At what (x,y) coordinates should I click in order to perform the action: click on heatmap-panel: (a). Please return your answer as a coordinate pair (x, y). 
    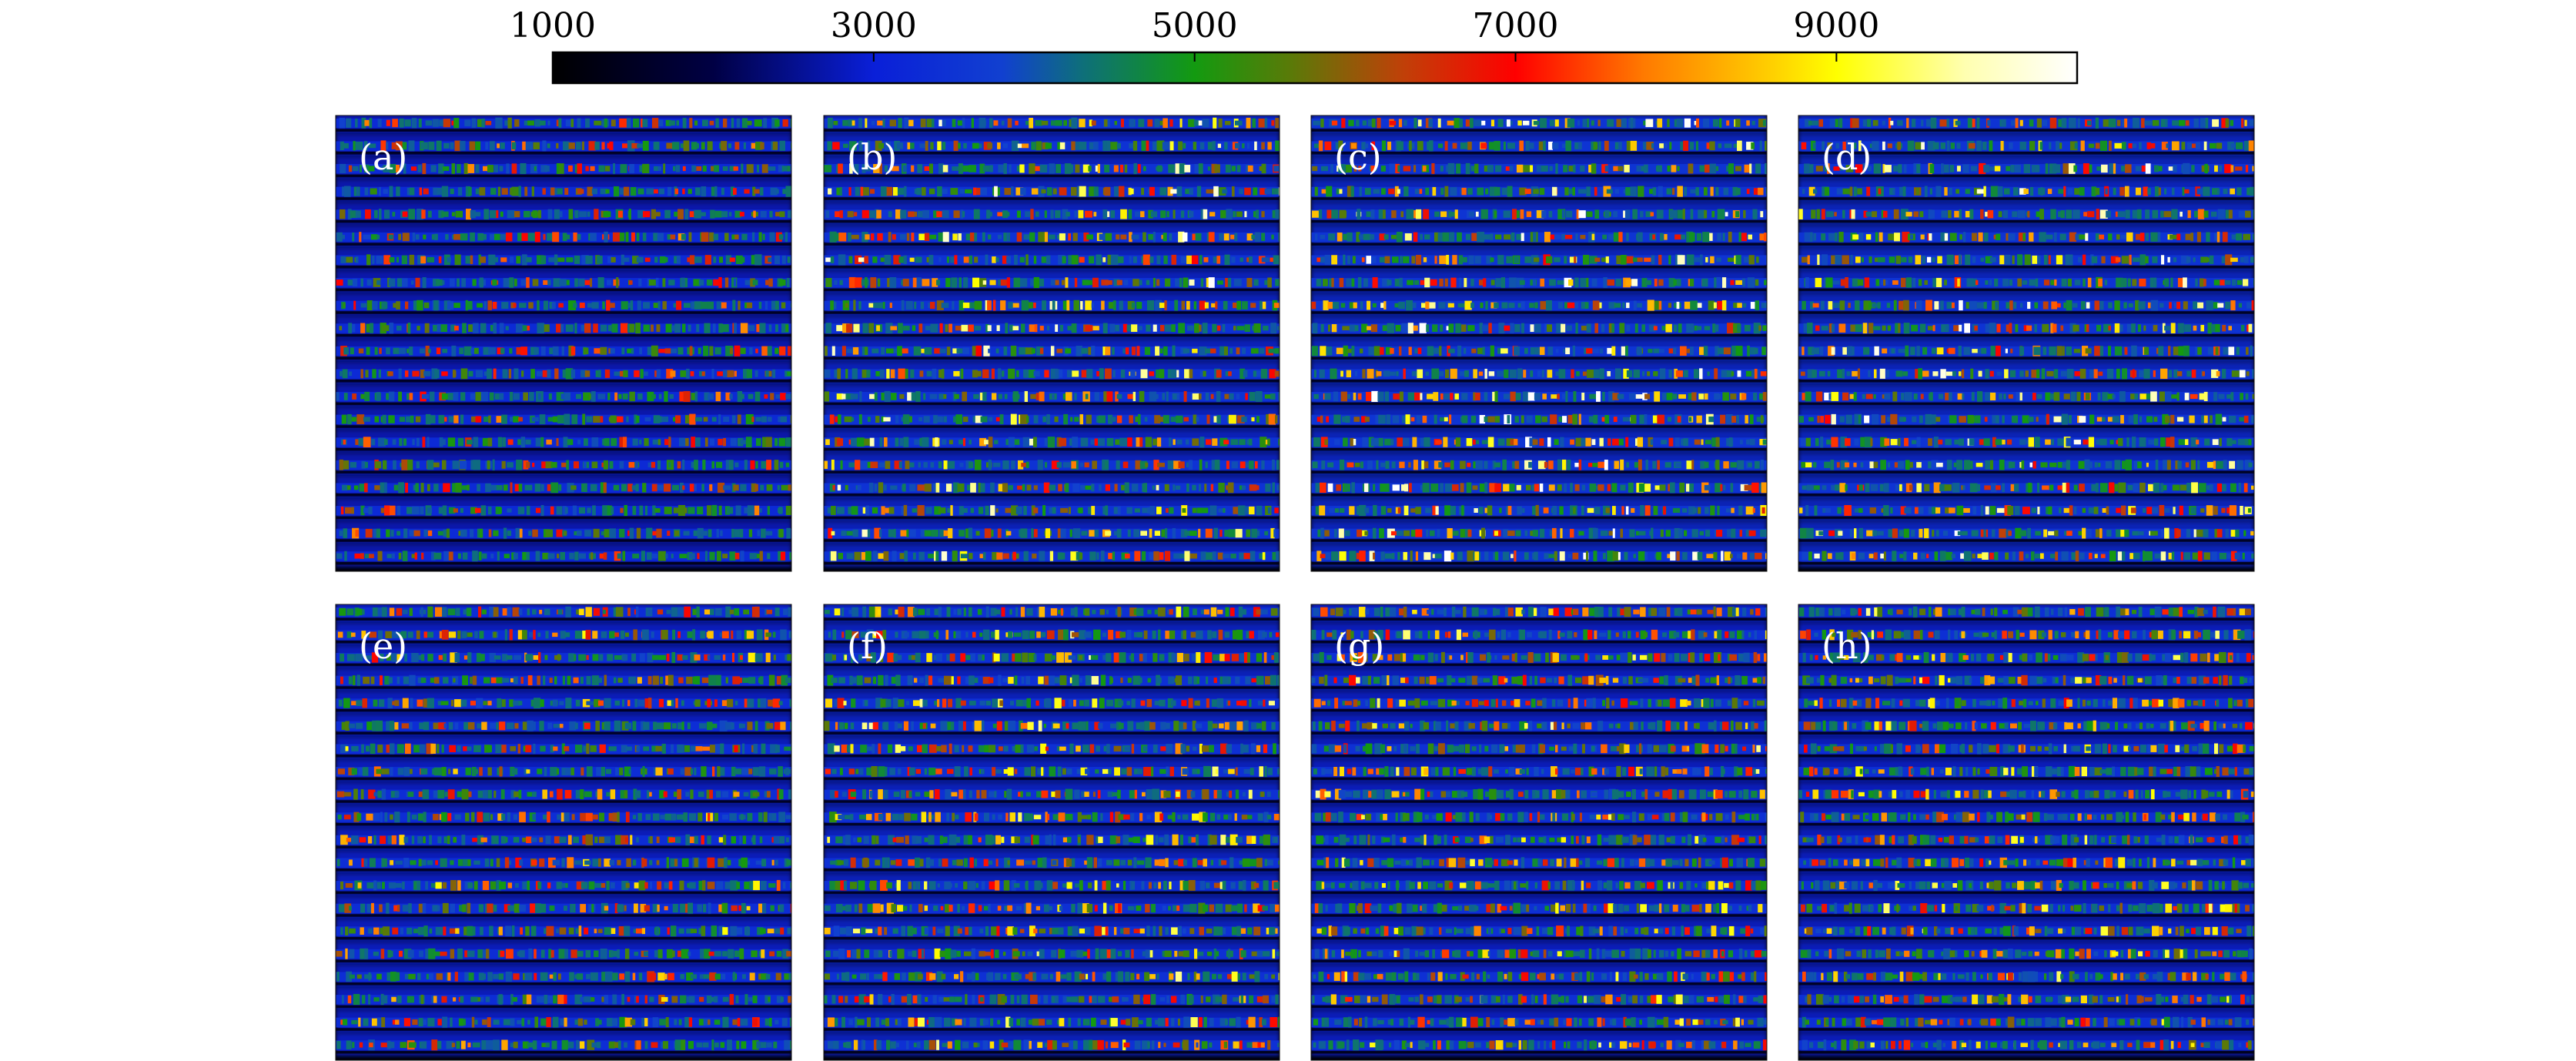
    Looking at the image, I should click on (564, 343).